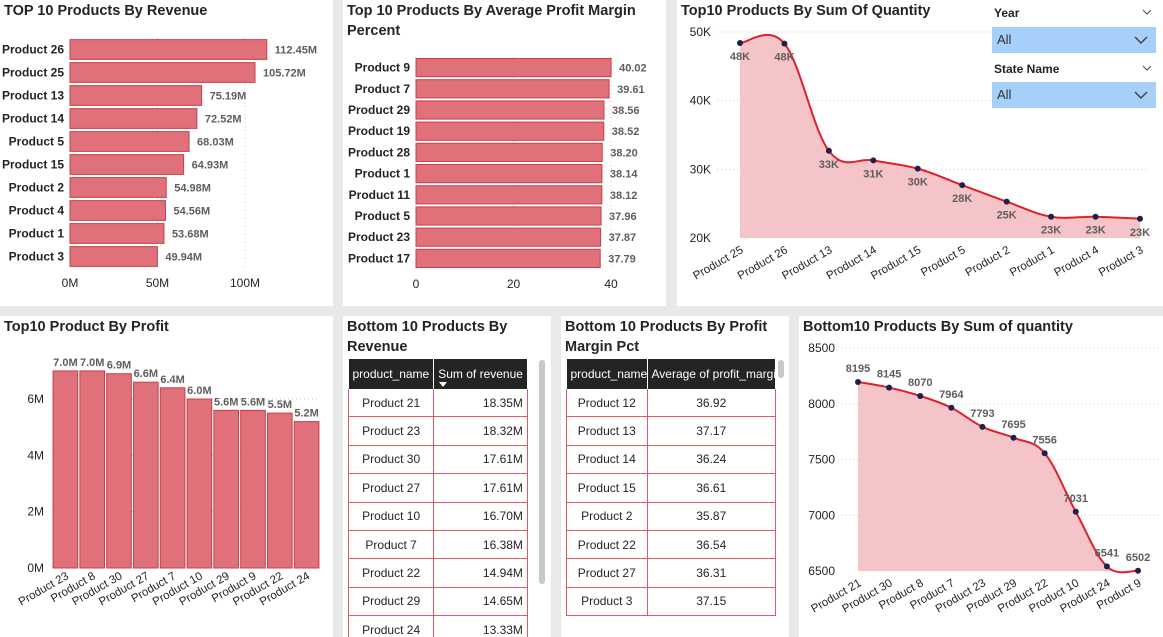 The height and width of the screenshot is (637, 1163). Describe the element at coordinates (37, 211) in the screenshot. I see `category-label: Product 4` at that location.